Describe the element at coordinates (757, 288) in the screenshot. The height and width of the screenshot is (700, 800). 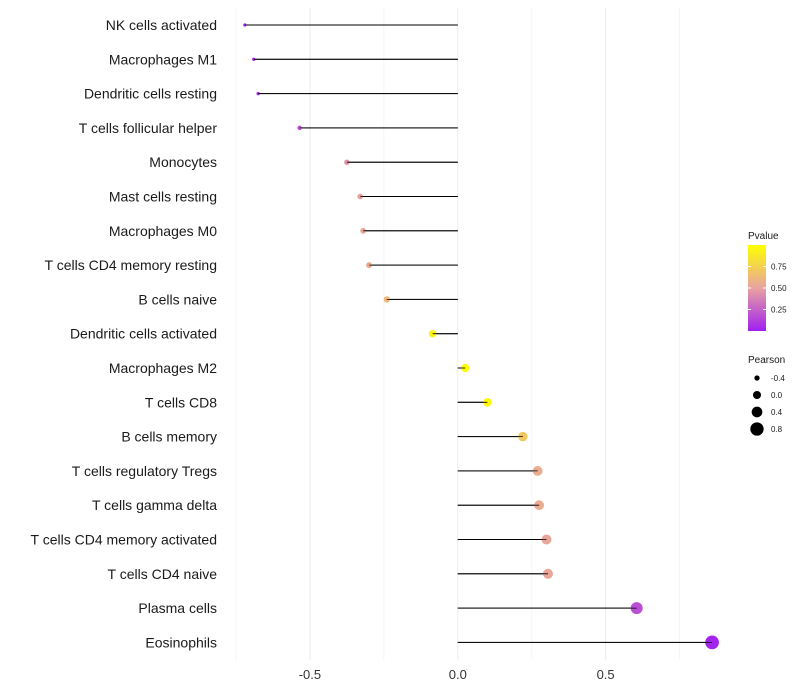
I see `pvalue-colorbar` at that location.